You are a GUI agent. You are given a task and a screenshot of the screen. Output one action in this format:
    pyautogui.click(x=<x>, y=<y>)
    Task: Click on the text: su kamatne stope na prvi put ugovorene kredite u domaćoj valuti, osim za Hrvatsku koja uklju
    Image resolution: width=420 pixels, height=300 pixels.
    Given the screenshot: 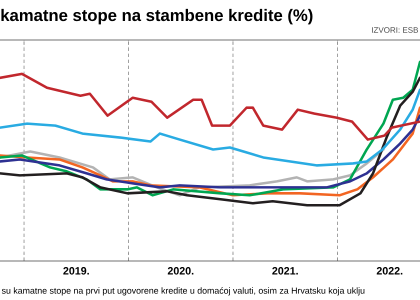 What is the action you would take?
    pyautogui.click(x=183, y=291)
    